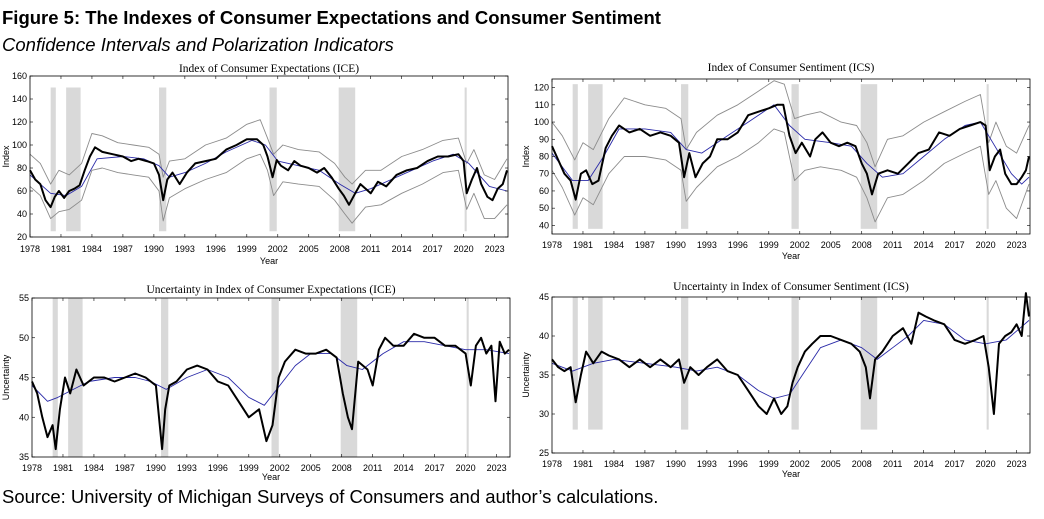 The height and width of the screenshot is (519, 1044). What do you see at coordinates (544, 453) in the screenshot?
I see `y-tick-label: 25` at bounding box center [544, 453].